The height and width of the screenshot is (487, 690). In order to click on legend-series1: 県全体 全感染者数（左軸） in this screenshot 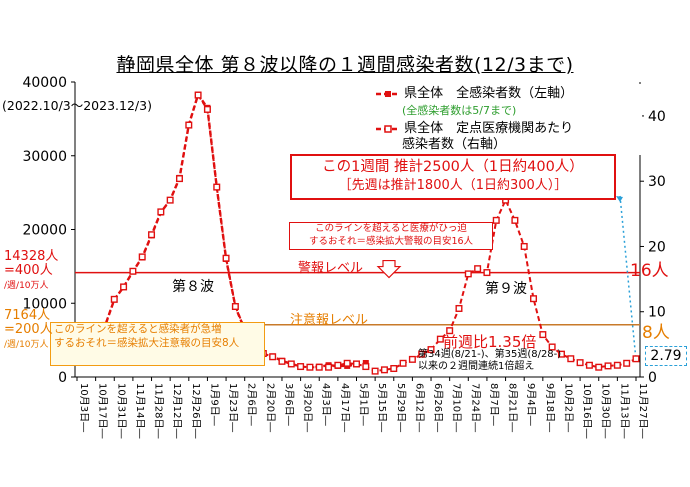, I will do `click(507, 94)`.